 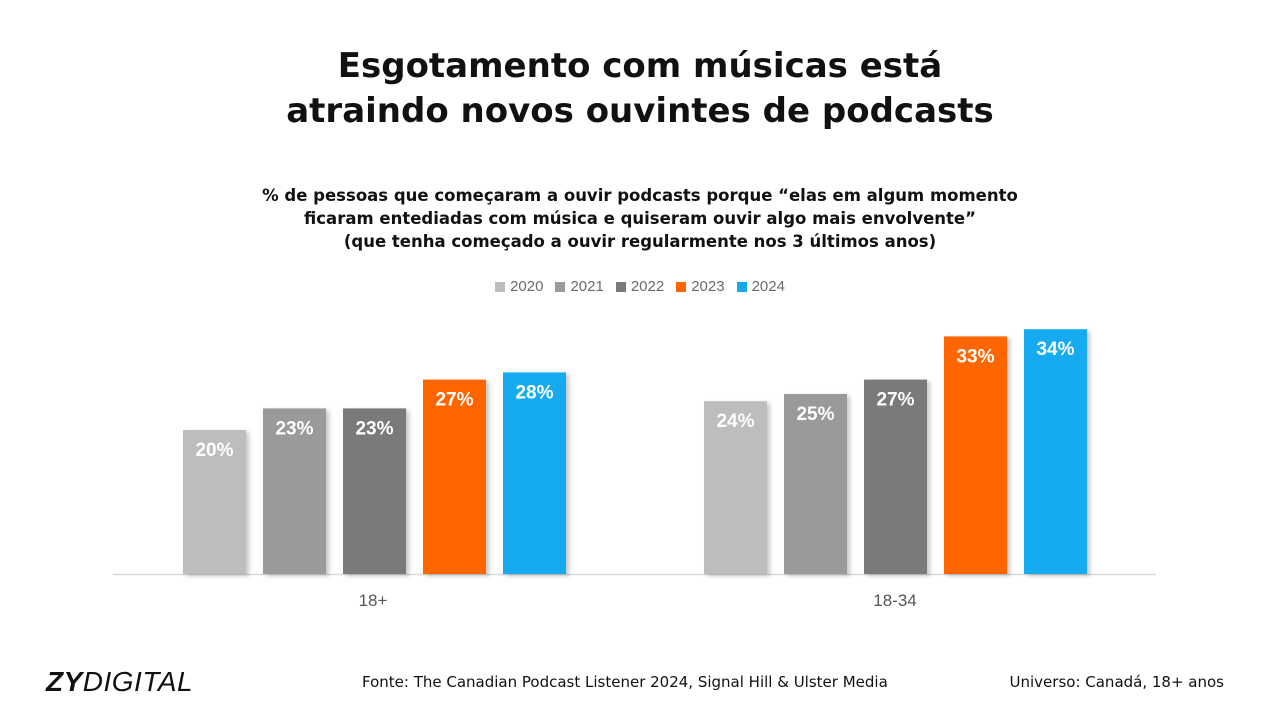 What do you see at coordinates (895, 400) in the screenshot?
I see `data-label-18-34-2022: 27%` at bounding box center [895, 400].